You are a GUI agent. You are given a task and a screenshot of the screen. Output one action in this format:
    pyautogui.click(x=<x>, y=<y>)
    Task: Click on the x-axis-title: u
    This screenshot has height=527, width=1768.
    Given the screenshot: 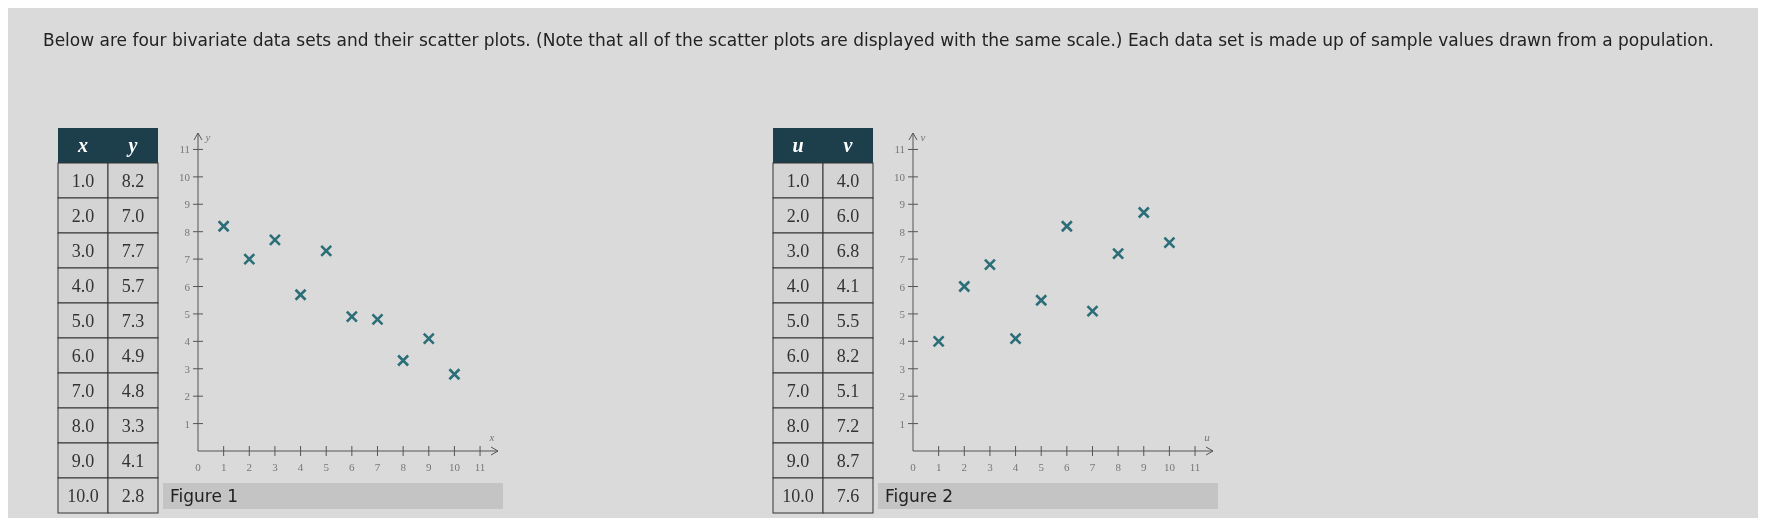 What is the action you would take?
    pyautogui.click(x=1207, y=437)
    